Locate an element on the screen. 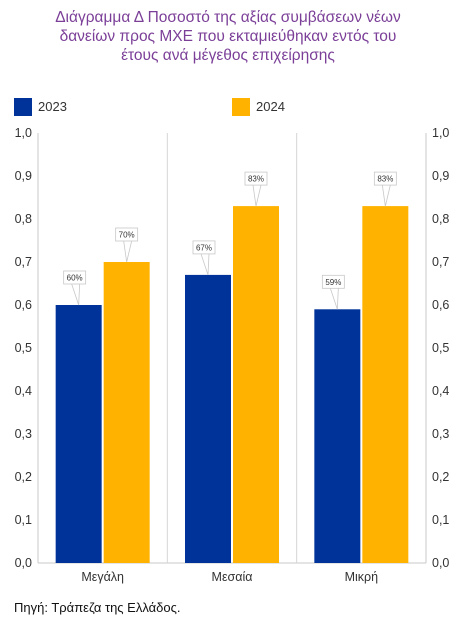 This screenshot has height=627, width=456. y-tick-label-left: 0,5 is located at coordinates (23, 348).